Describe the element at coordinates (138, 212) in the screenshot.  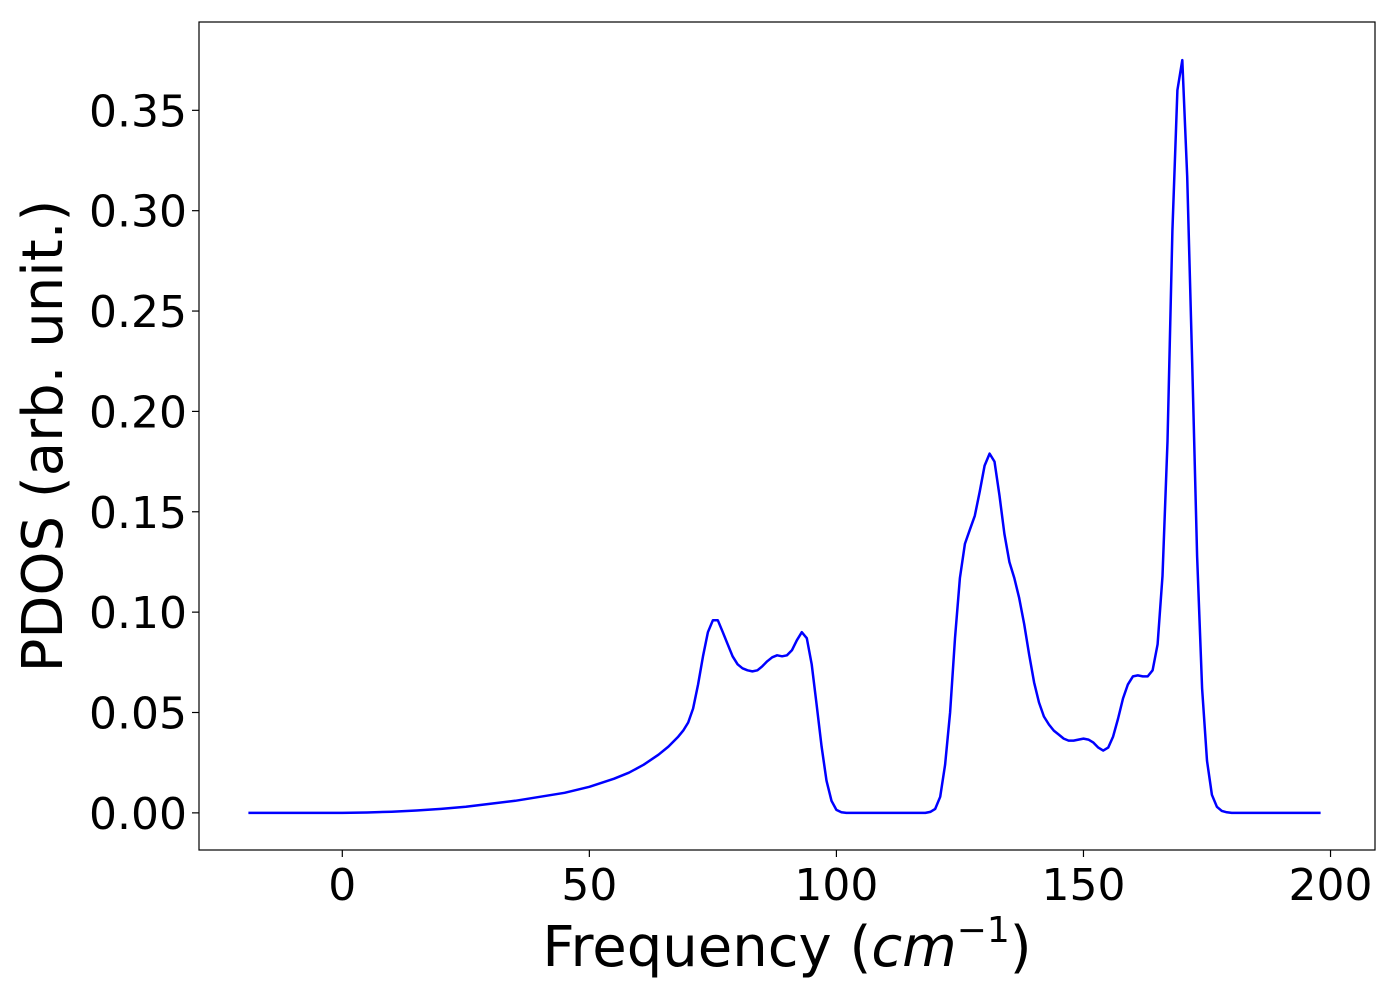
I see `y-tick-label: 0.30` at that location.